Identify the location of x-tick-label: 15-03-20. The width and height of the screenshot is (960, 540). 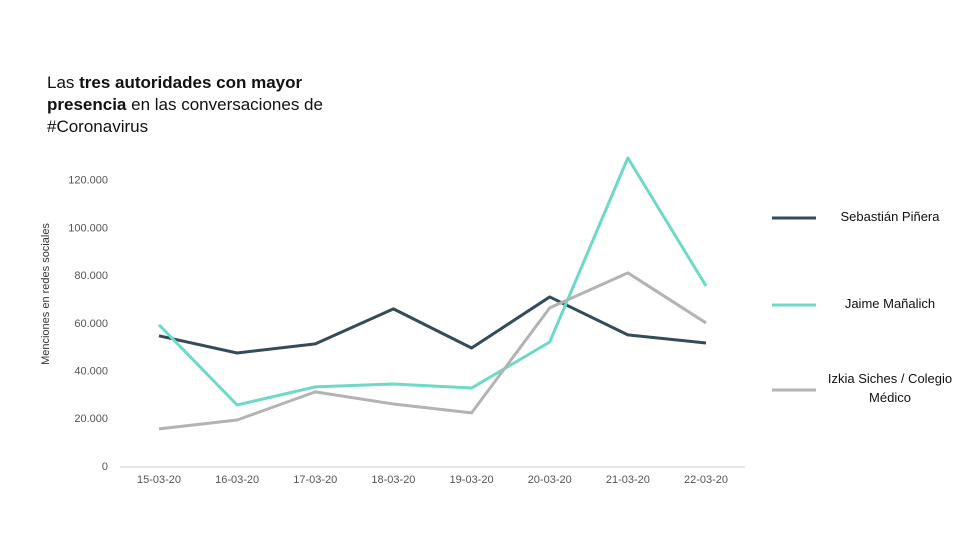
(159, 480).